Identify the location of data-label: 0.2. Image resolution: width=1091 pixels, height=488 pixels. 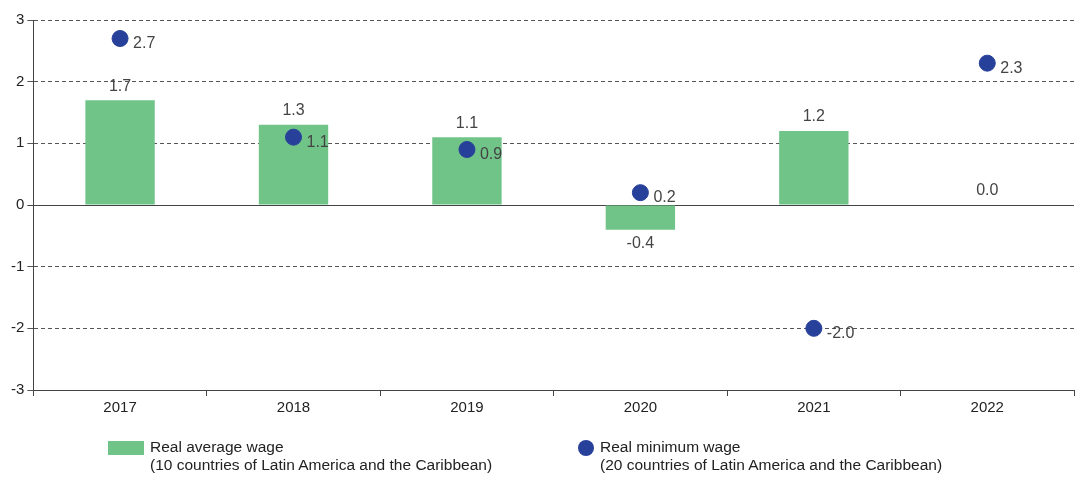
(664, 197).